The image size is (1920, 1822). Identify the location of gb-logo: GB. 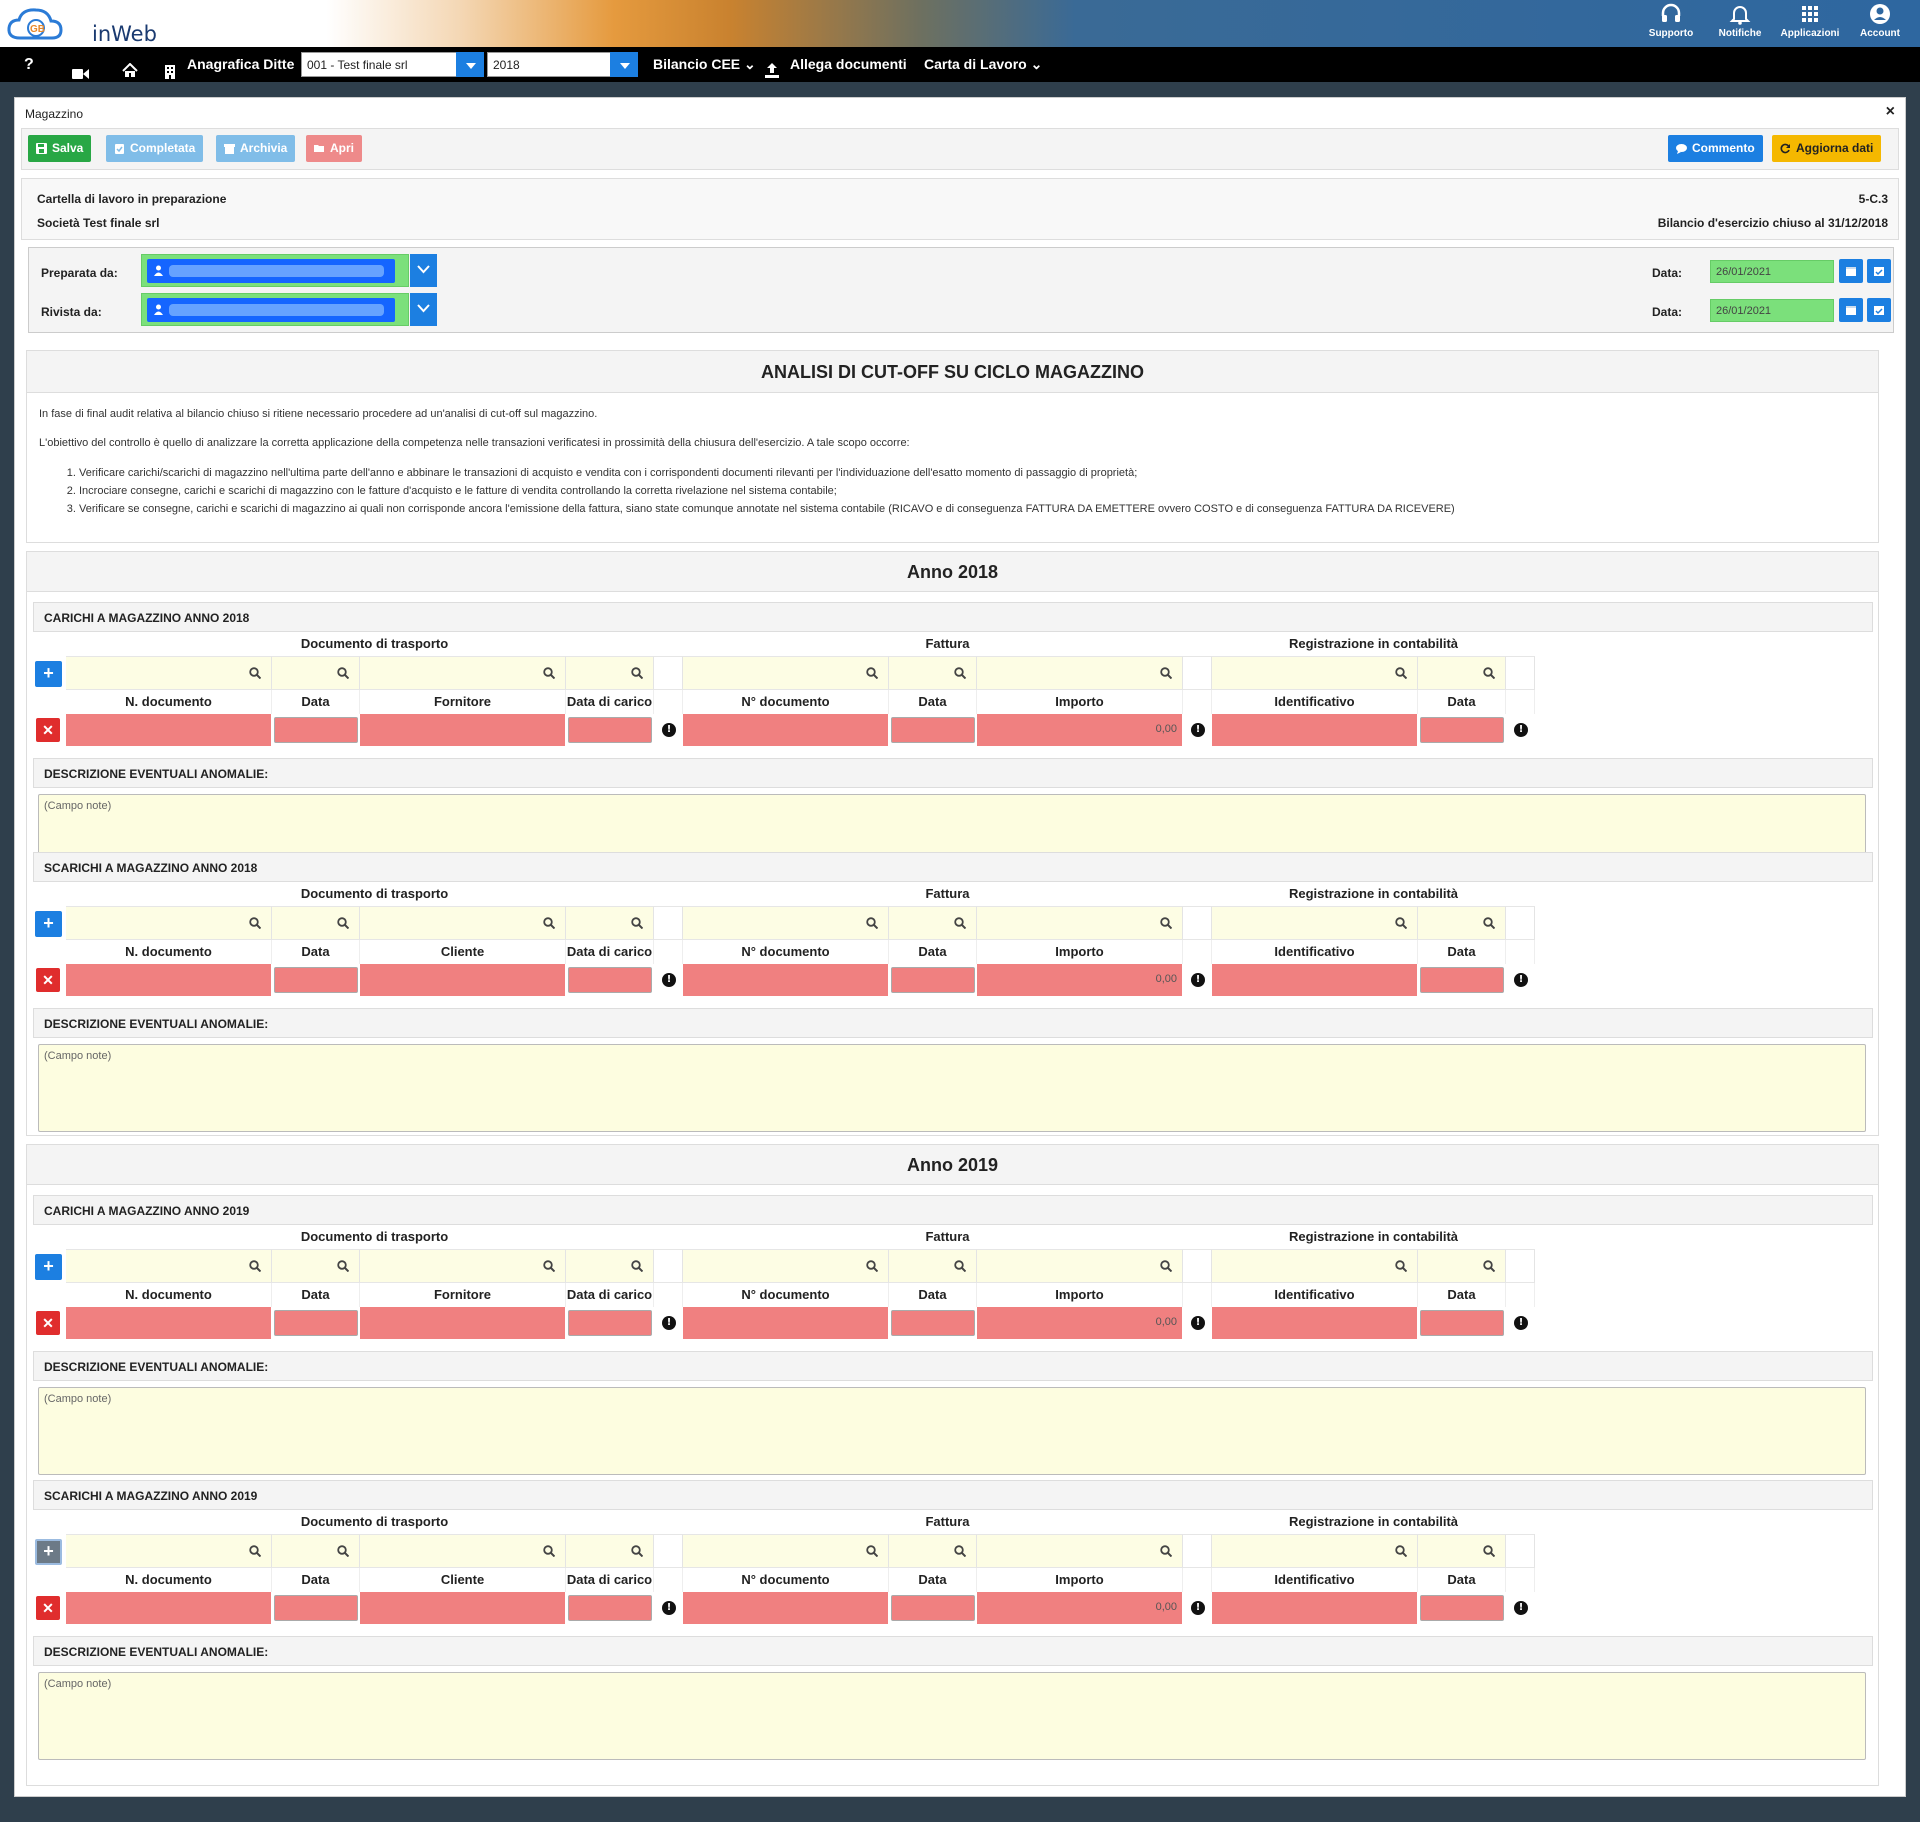
(71, 24).